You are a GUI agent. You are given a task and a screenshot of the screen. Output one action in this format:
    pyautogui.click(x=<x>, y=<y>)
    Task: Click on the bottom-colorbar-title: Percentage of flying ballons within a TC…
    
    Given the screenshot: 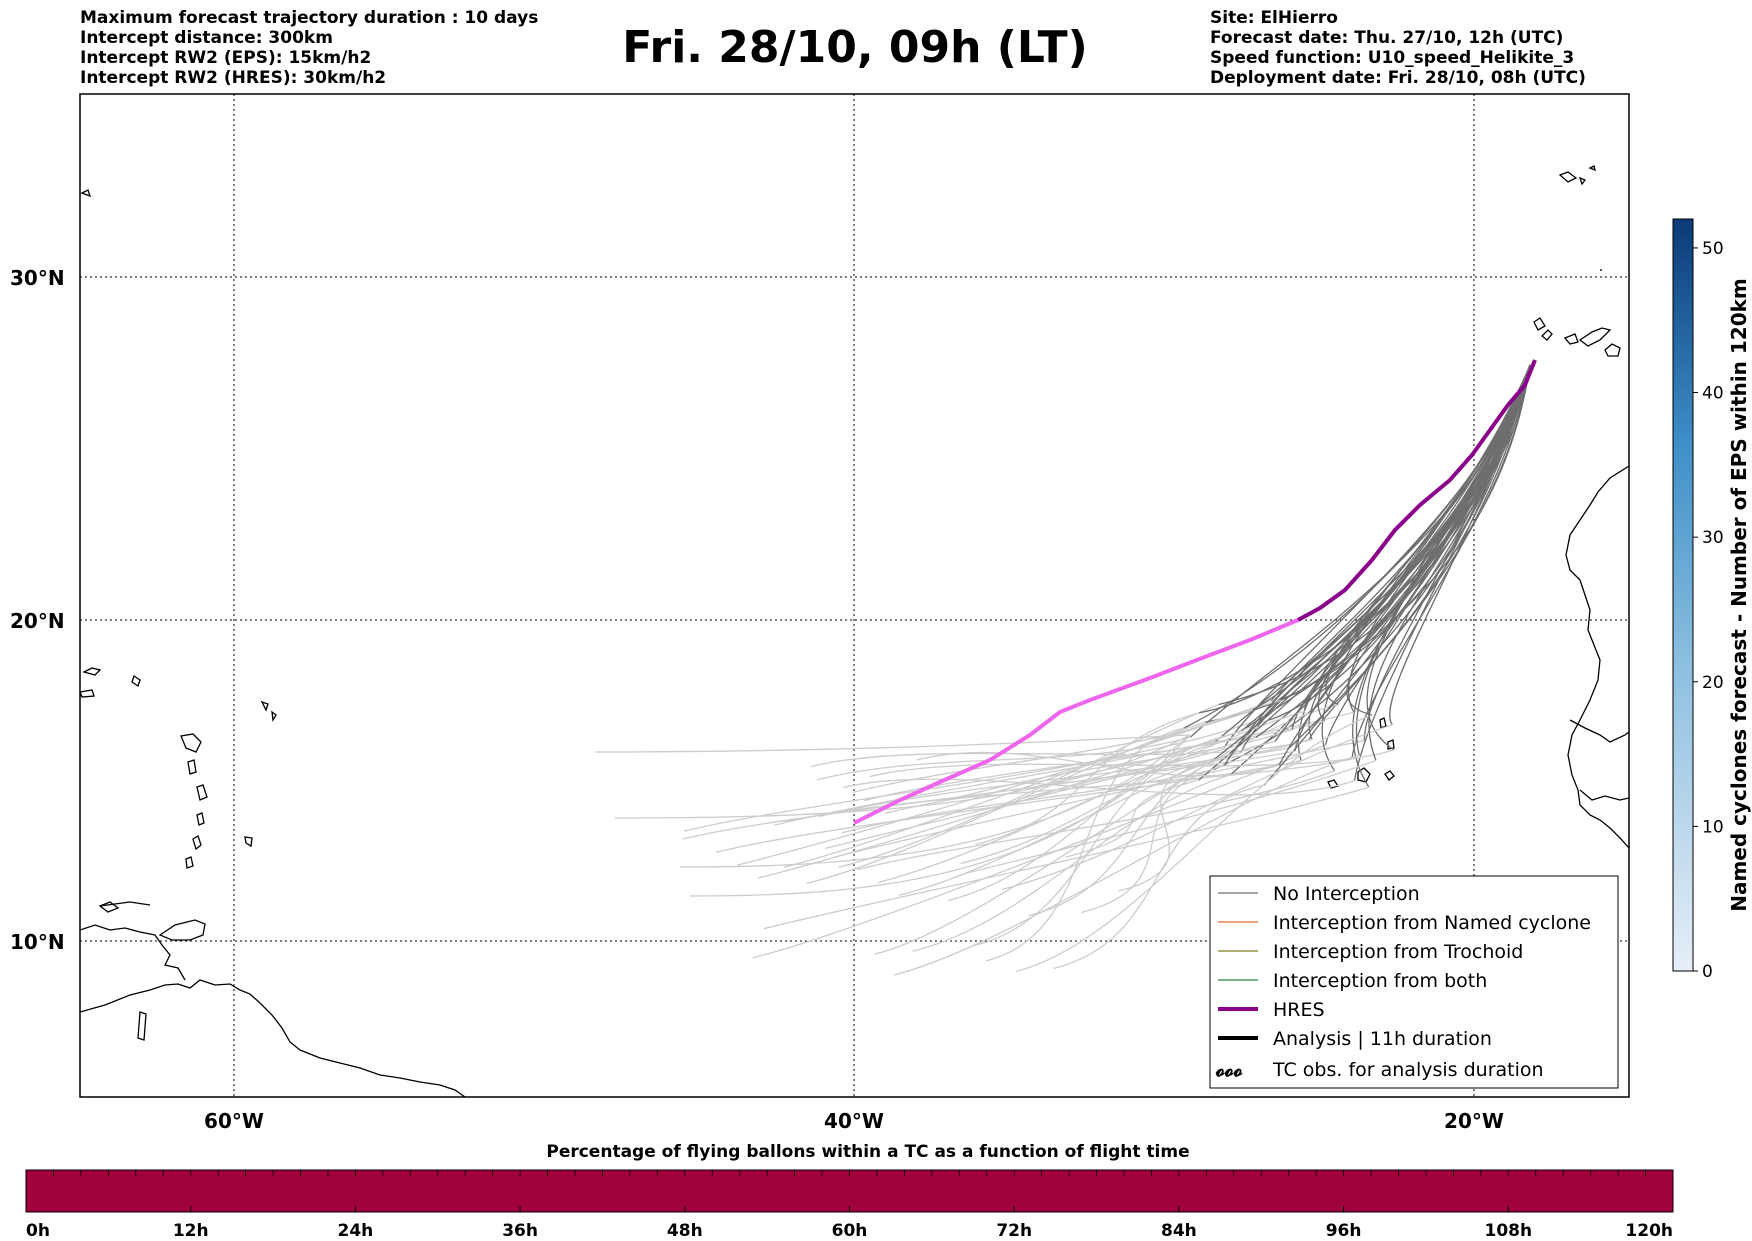 What is the action you would take?
    pyautogui.click(x=867, y=1152)
    